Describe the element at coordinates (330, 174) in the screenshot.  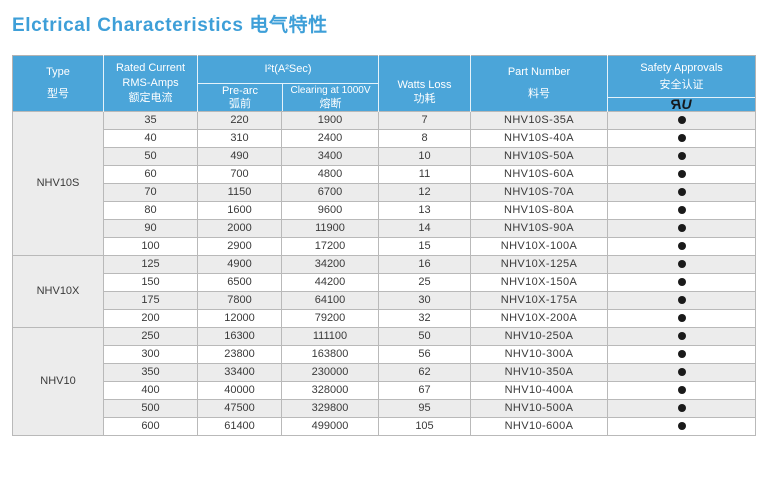
I see `cell-clearing: 4800` at that location.